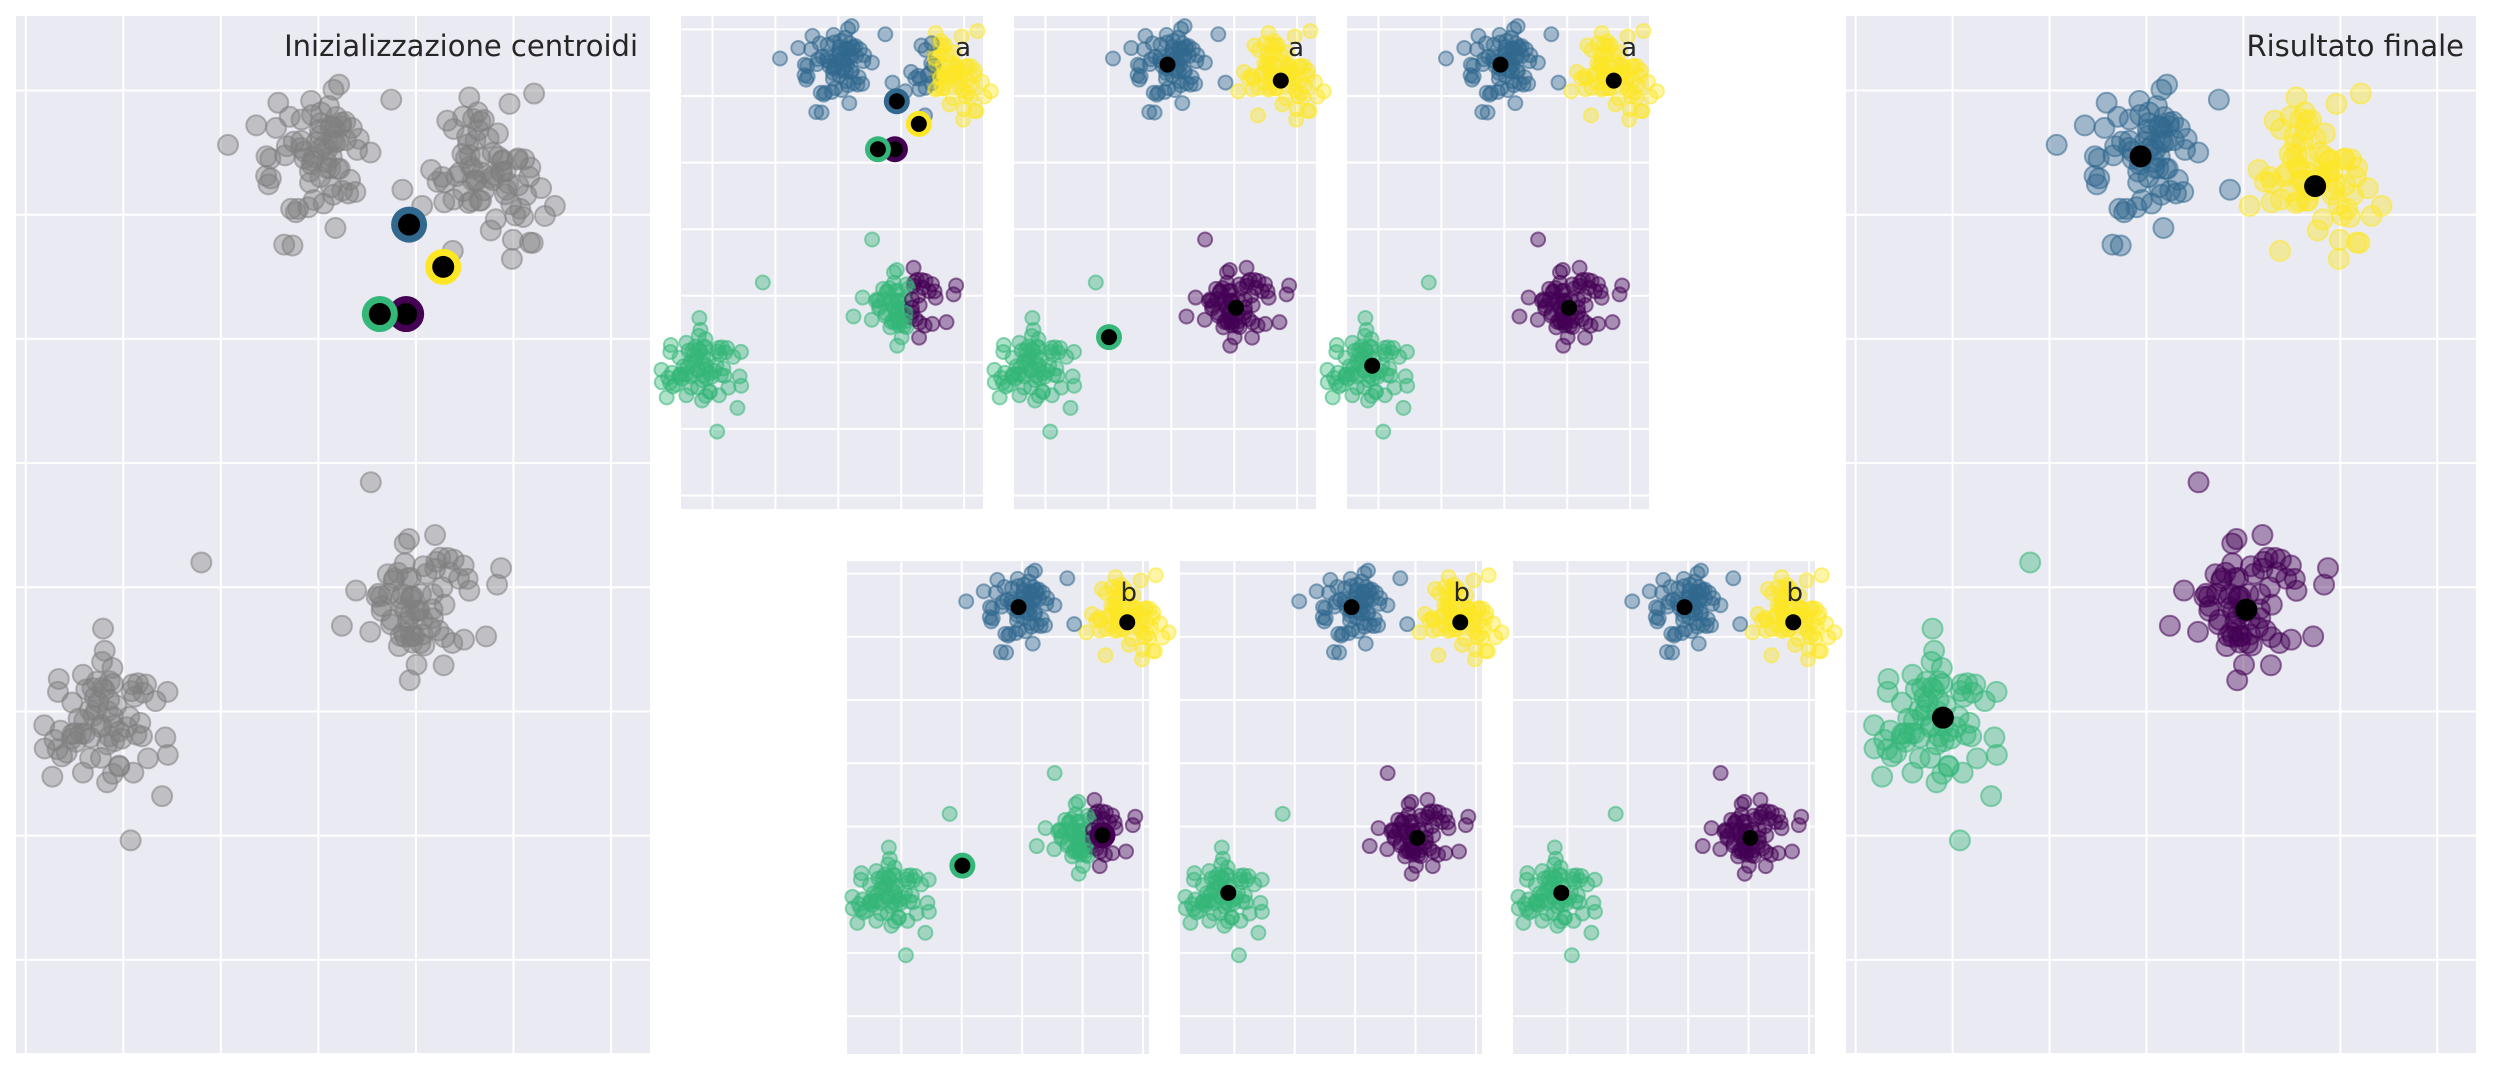 The width and height of the screenshot is (2494, 1067). What do you see at coordinates (826, 262) in the screenshot?
I see `panel-a-1: a` at bounding box center [826, 262].